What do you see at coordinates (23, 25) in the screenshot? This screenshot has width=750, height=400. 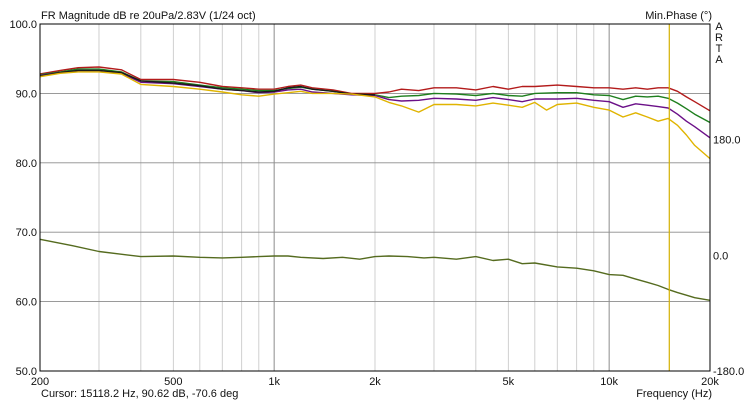 I see `y-tick-label: 100.0` at bounding box center [23, 25].